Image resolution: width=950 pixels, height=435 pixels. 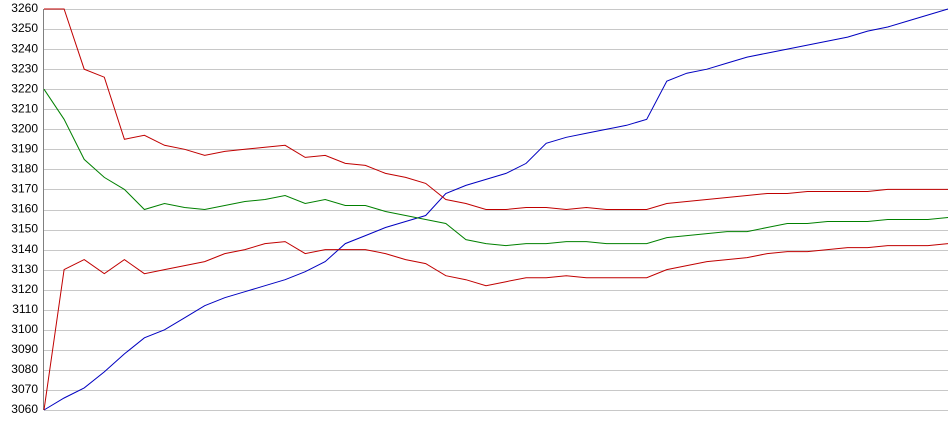 I want to click on y-tick-label: 3070, so click(x=24, y=389).